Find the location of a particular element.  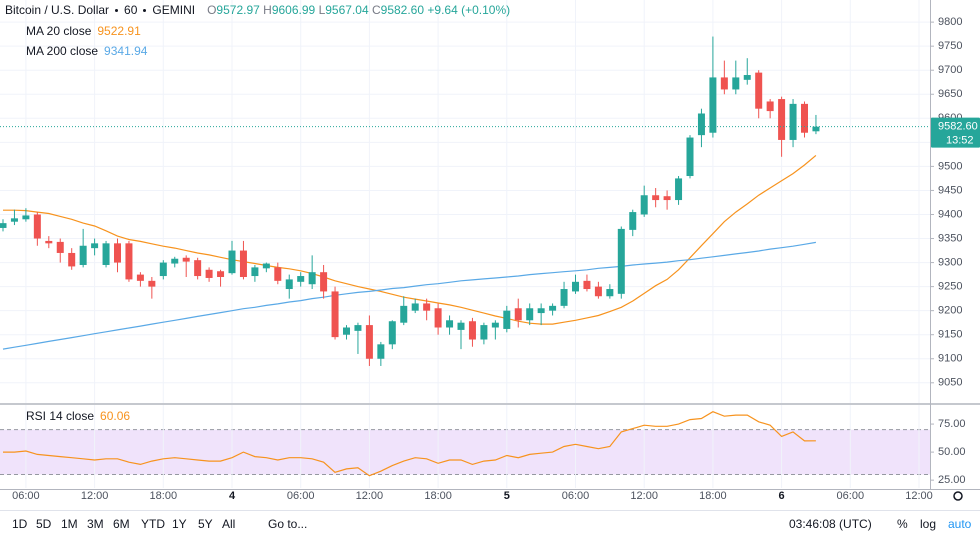

y-tick-label: 9350 is located at coordinates (950, 238).